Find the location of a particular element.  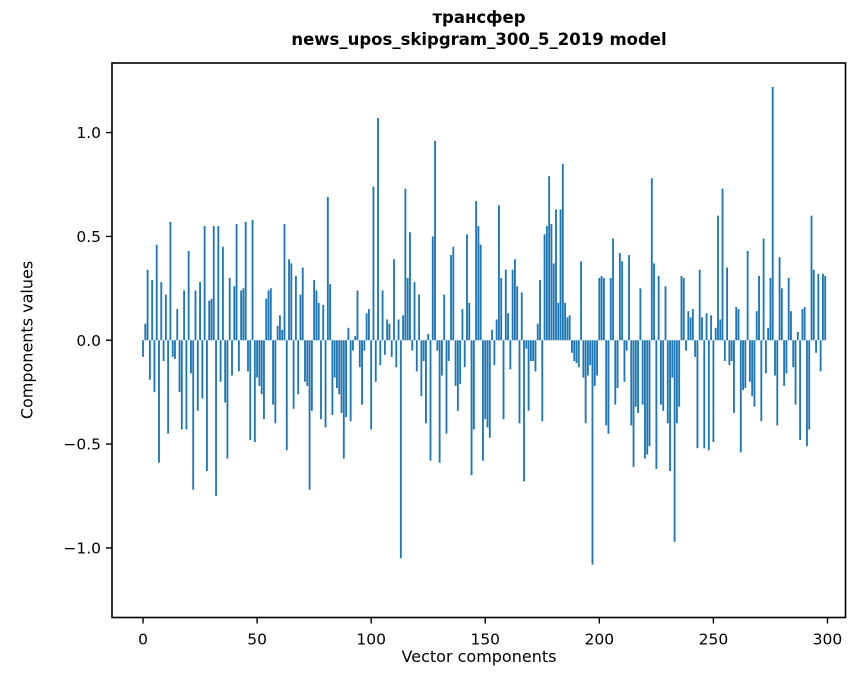

x-axis-label: Vector components is located at coordinates (479, 656).